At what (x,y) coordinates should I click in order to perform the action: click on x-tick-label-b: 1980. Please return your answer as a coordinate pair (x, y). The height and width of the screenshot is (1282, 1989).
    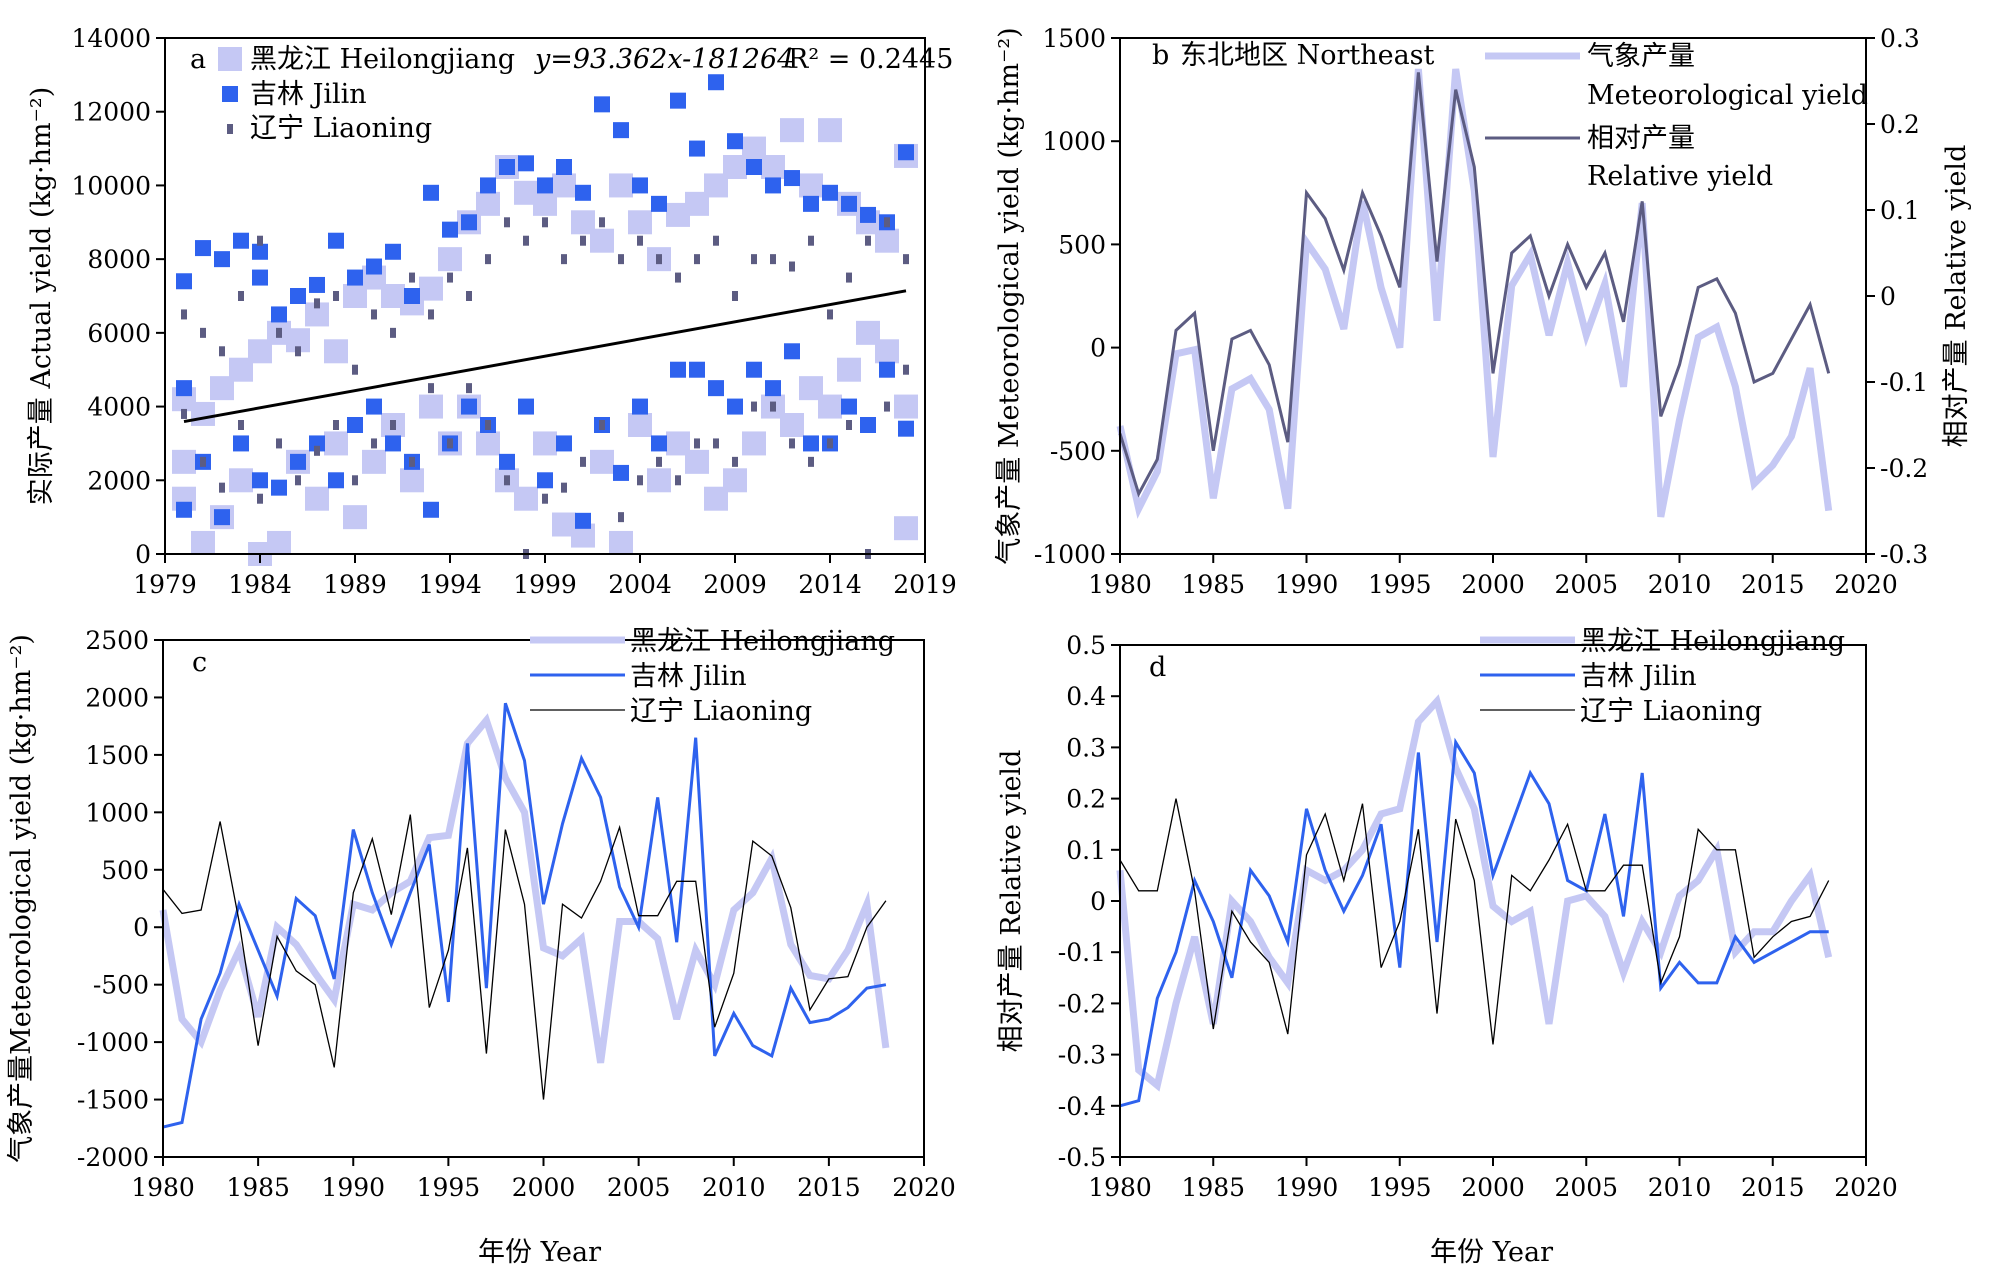
    Looking at the image, I should click on (1120, 584).